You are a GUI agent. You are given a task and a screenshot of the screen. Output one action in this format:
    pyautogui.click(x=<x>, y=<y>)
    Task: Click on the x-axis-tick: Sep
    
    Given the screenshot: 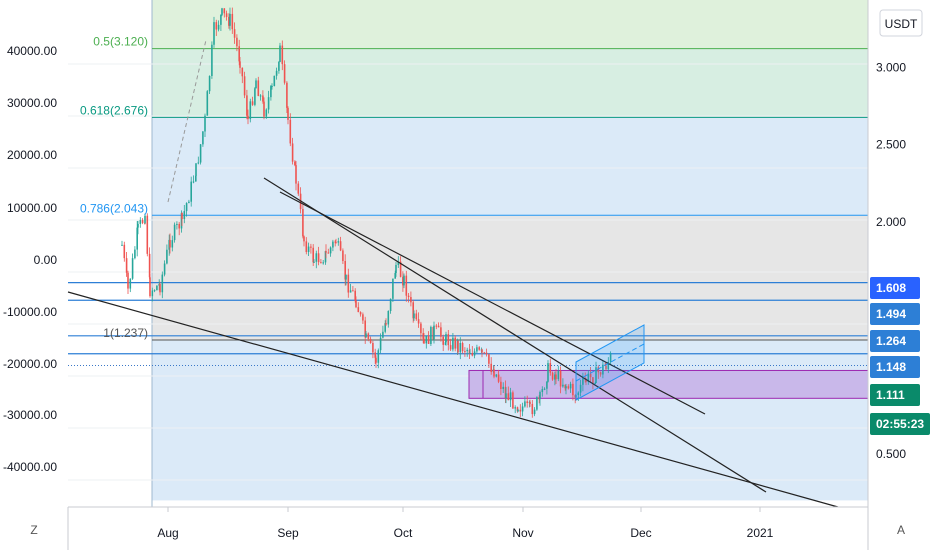 What is the action you would take?
    pyautogui.click(x=288, y=533)
    